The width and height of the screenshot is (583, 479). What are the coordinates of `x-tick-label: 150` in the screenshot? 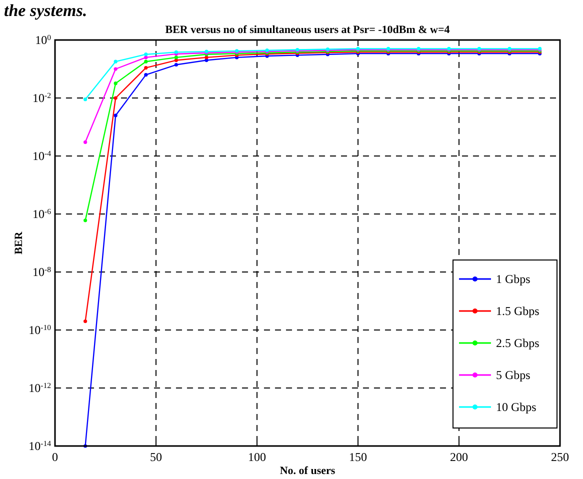 It's located at (358, 457).